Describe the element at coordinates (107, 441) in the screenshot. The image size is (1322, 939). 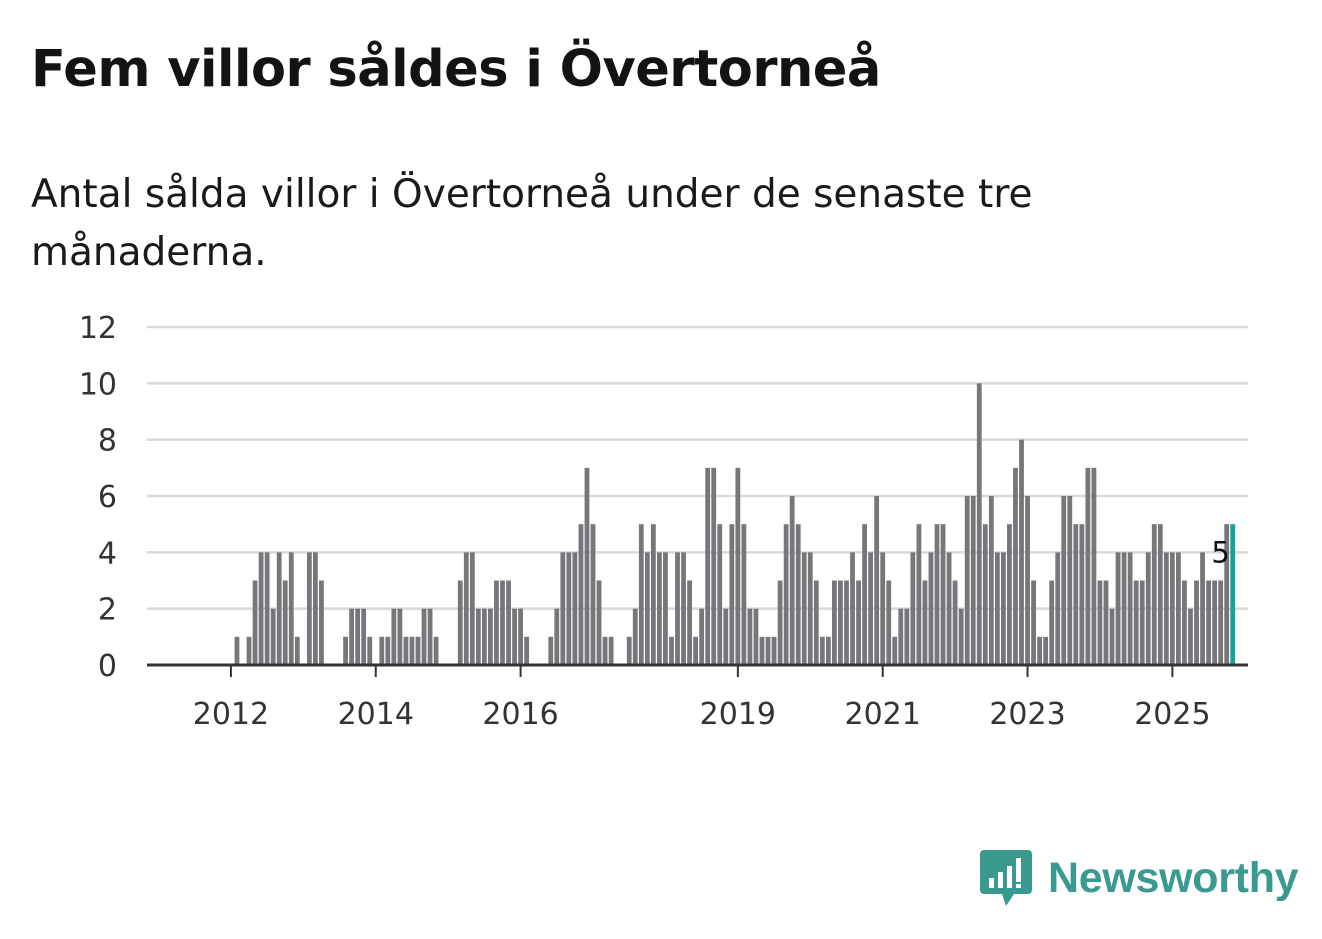
I see `y-tick-label: 8` at that location.